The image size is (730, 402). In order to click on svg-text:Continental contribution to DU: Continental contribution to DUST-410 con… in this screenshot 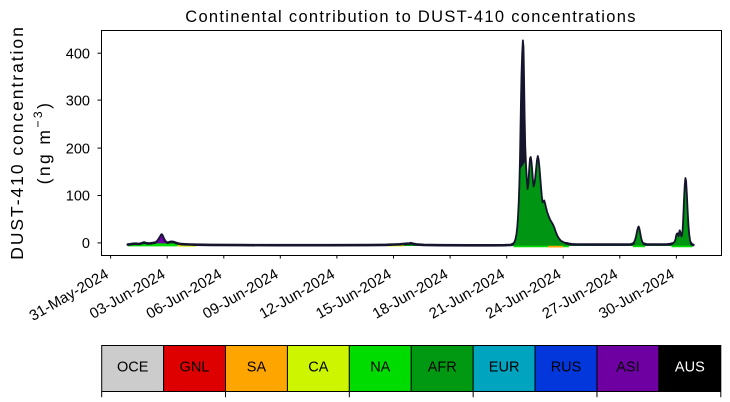, I will do `click(411, 17)`.